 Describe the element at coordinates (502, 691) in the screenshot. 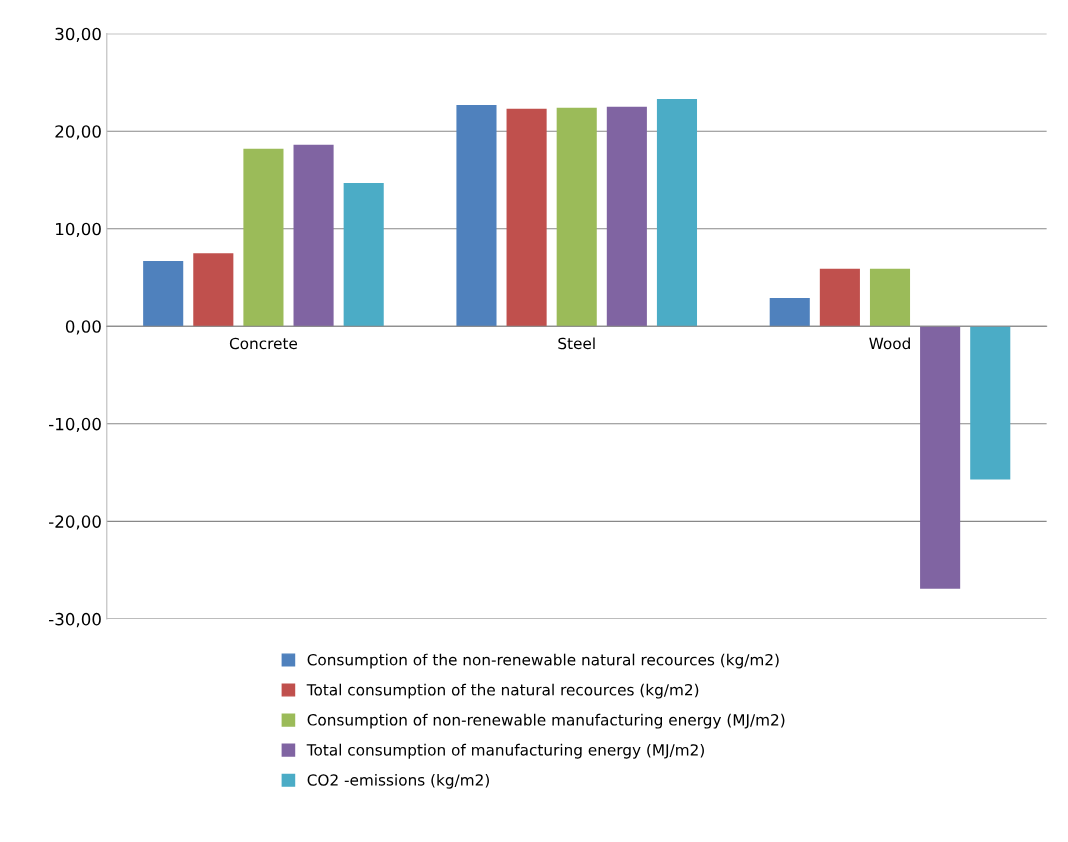

I see `legend-label: Total consumption of the natural recources (kg/m2)` at that location.